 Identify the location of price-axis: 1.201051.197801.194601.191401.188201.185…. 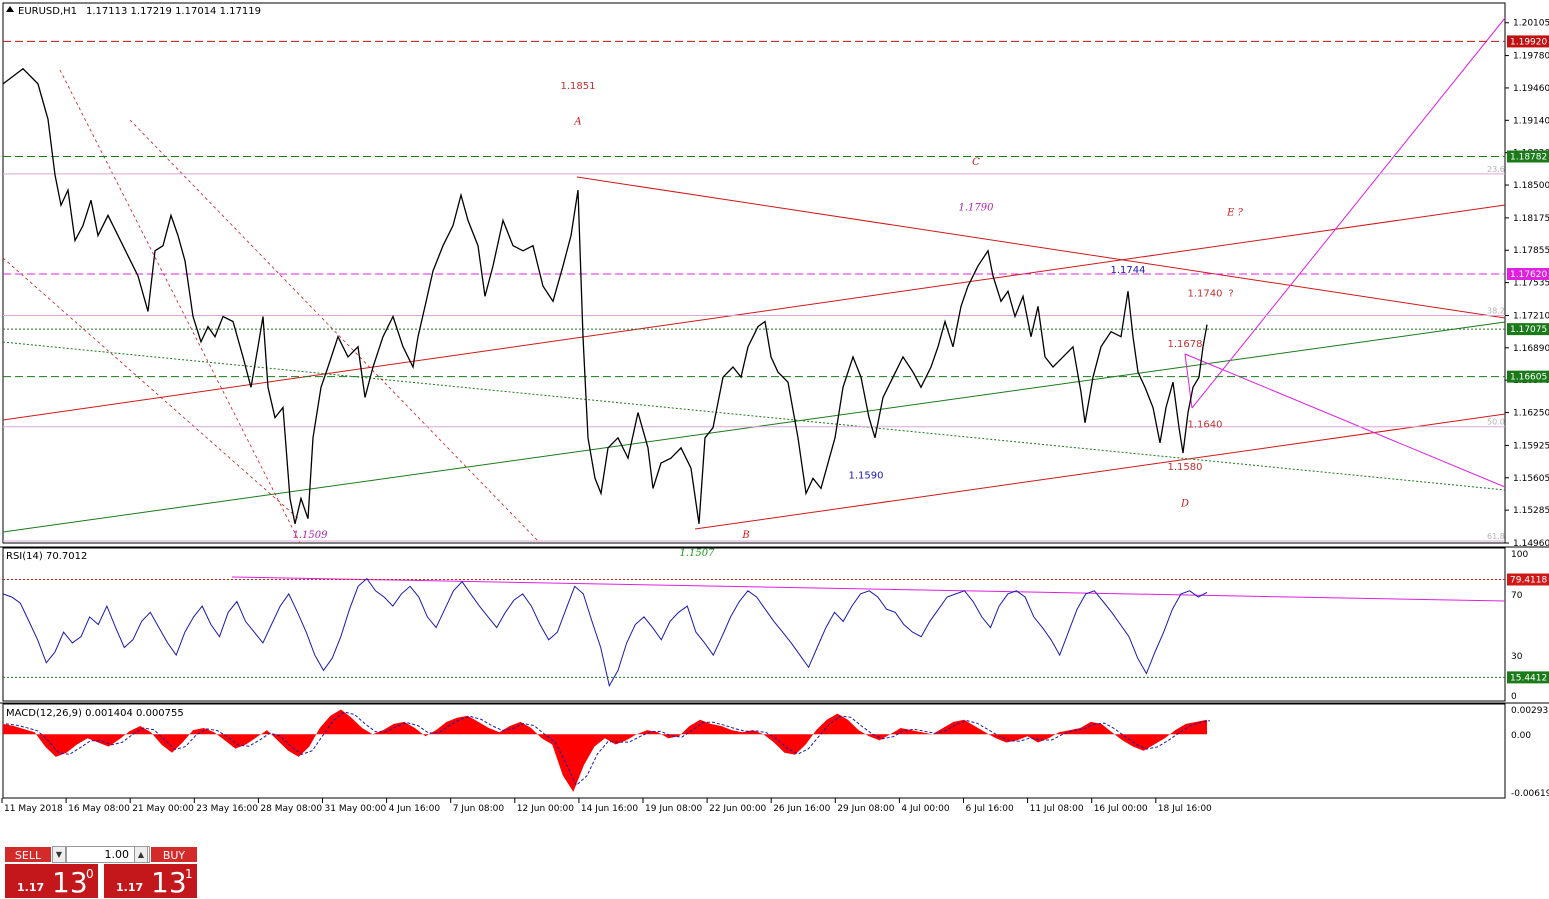
(1527, 284).